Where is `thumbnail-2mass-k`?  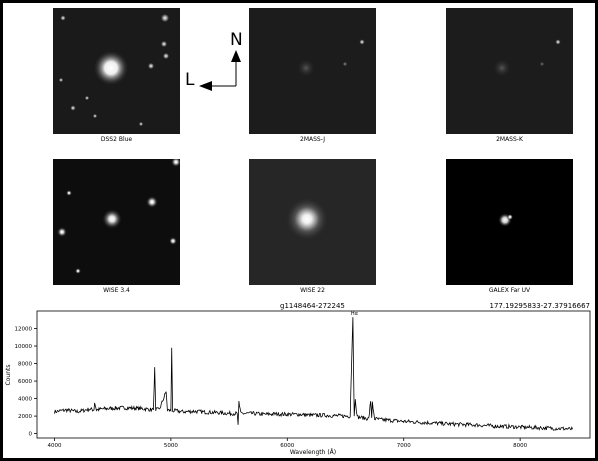
thumbnail-2mass-k is located at coordinates (509, 71).